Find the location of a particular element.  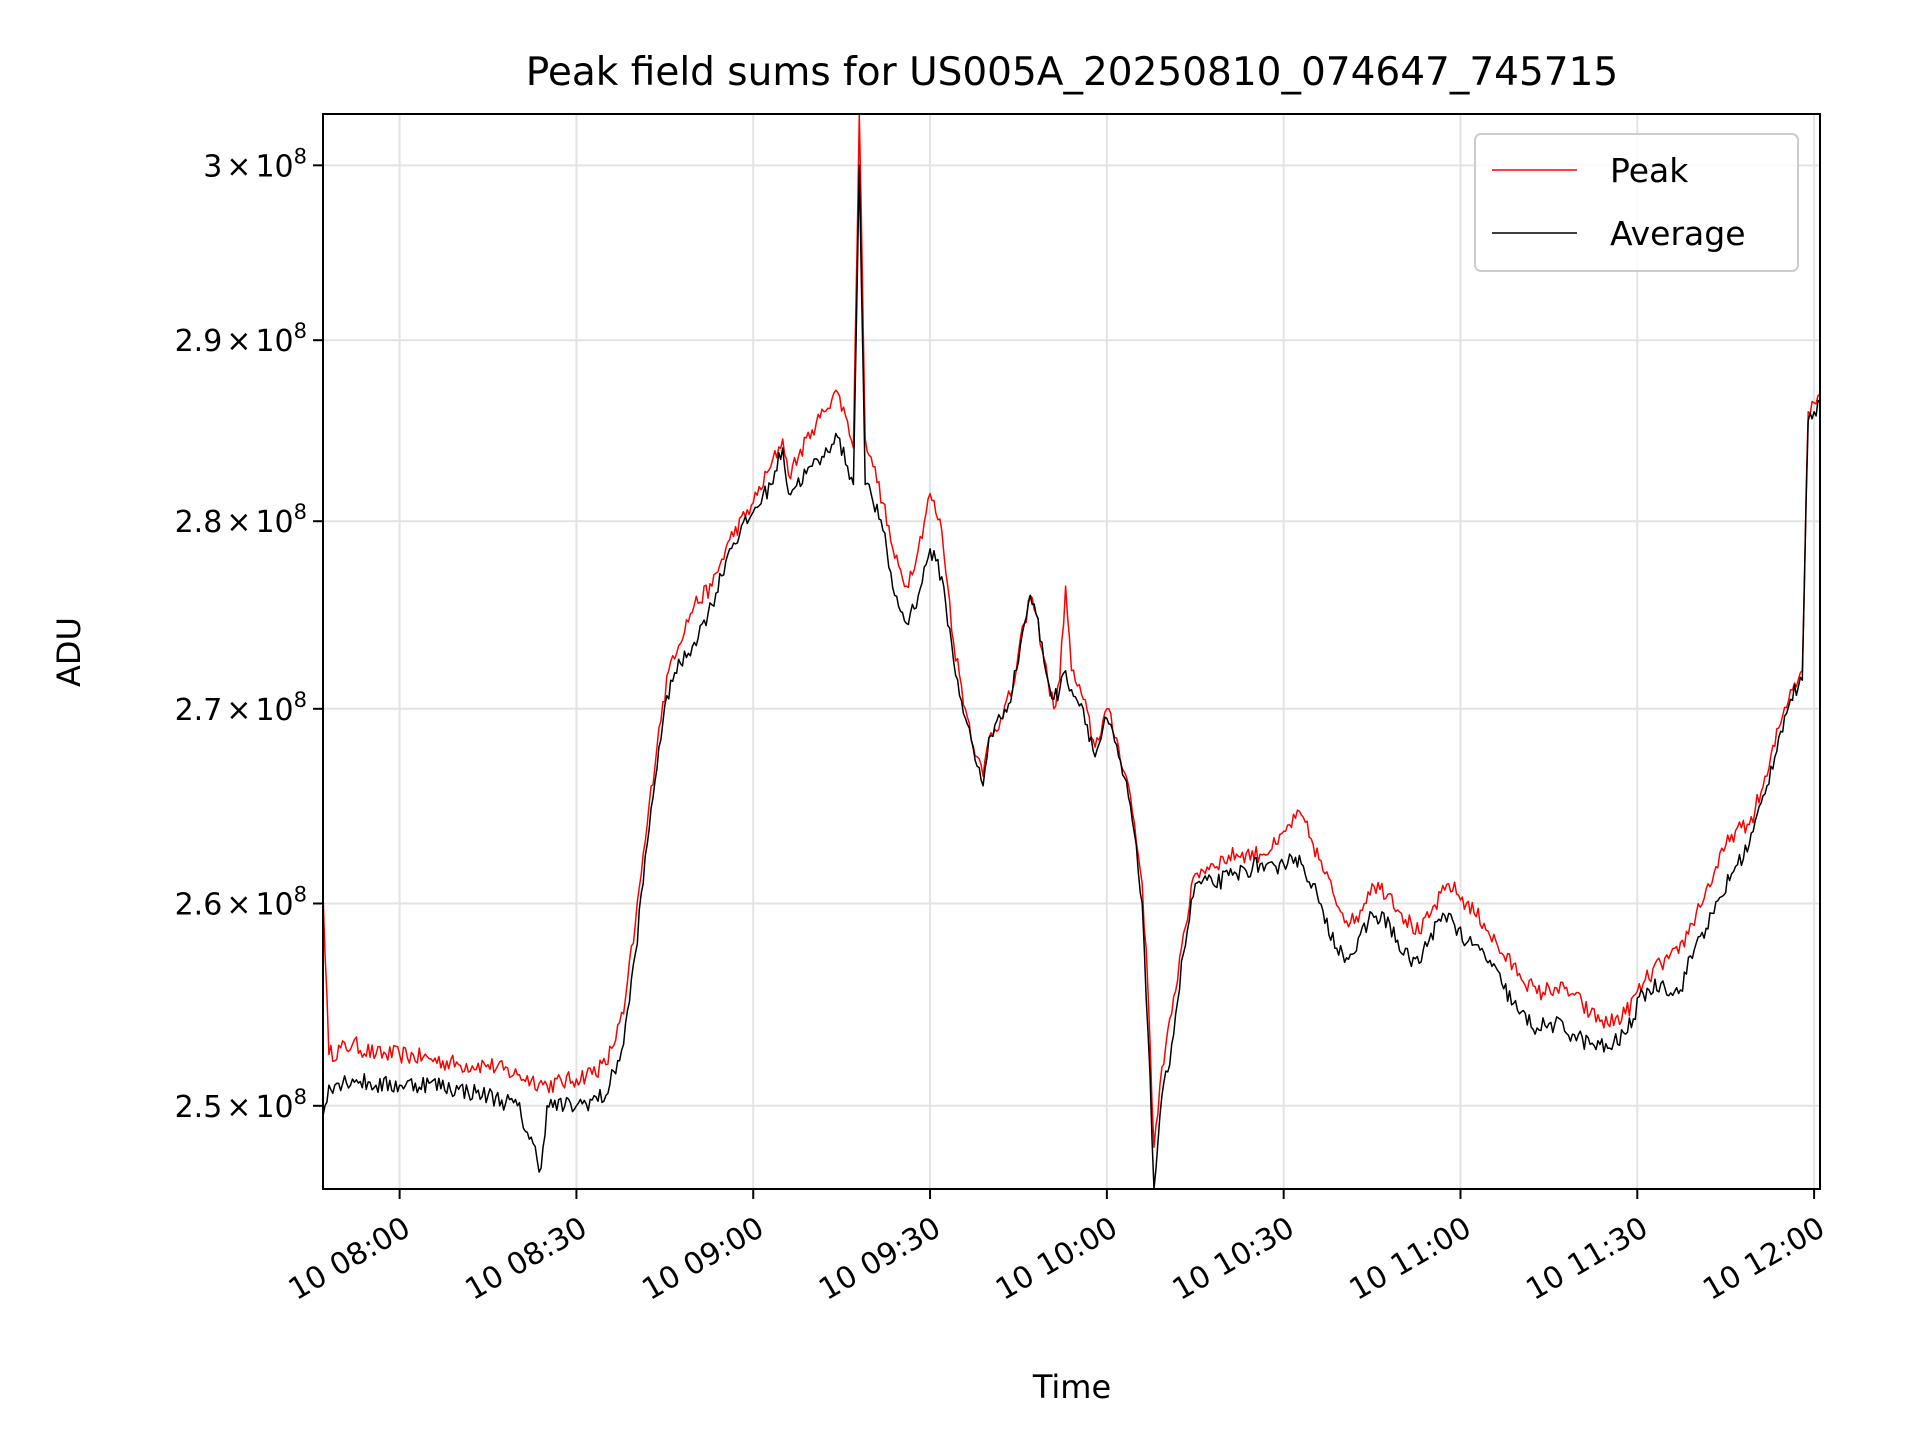

y-axis: 2.5 × 108 2.6 × 108 2.7 × 108 2.8 × 108 2.9 × 108 3 × 108 is located at coordinates (249, 634).